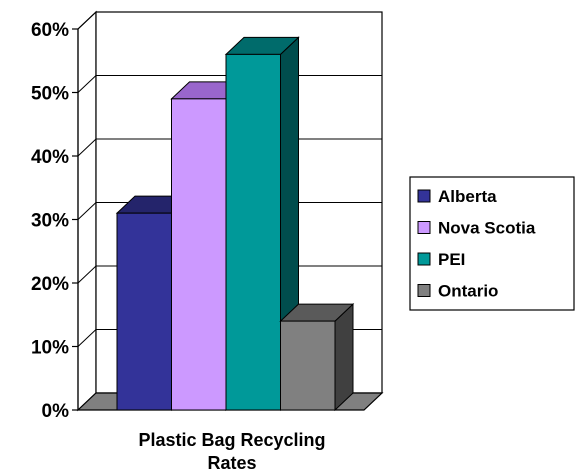 The image size is (576, 476). I want to click on legend-label: Ontario, so click(468, 291).